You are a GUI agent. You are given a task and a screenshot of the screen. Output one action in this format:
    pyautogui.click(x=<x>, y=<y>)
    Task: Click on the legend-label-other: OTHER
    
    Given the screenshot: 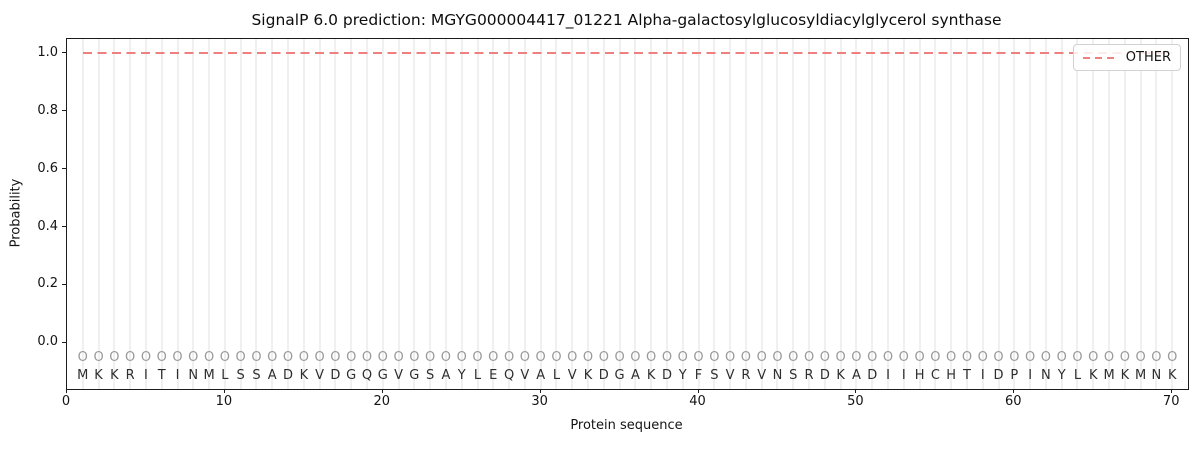 What is the action you would take?
    pyautogui.click(x=1148, y=57)
    